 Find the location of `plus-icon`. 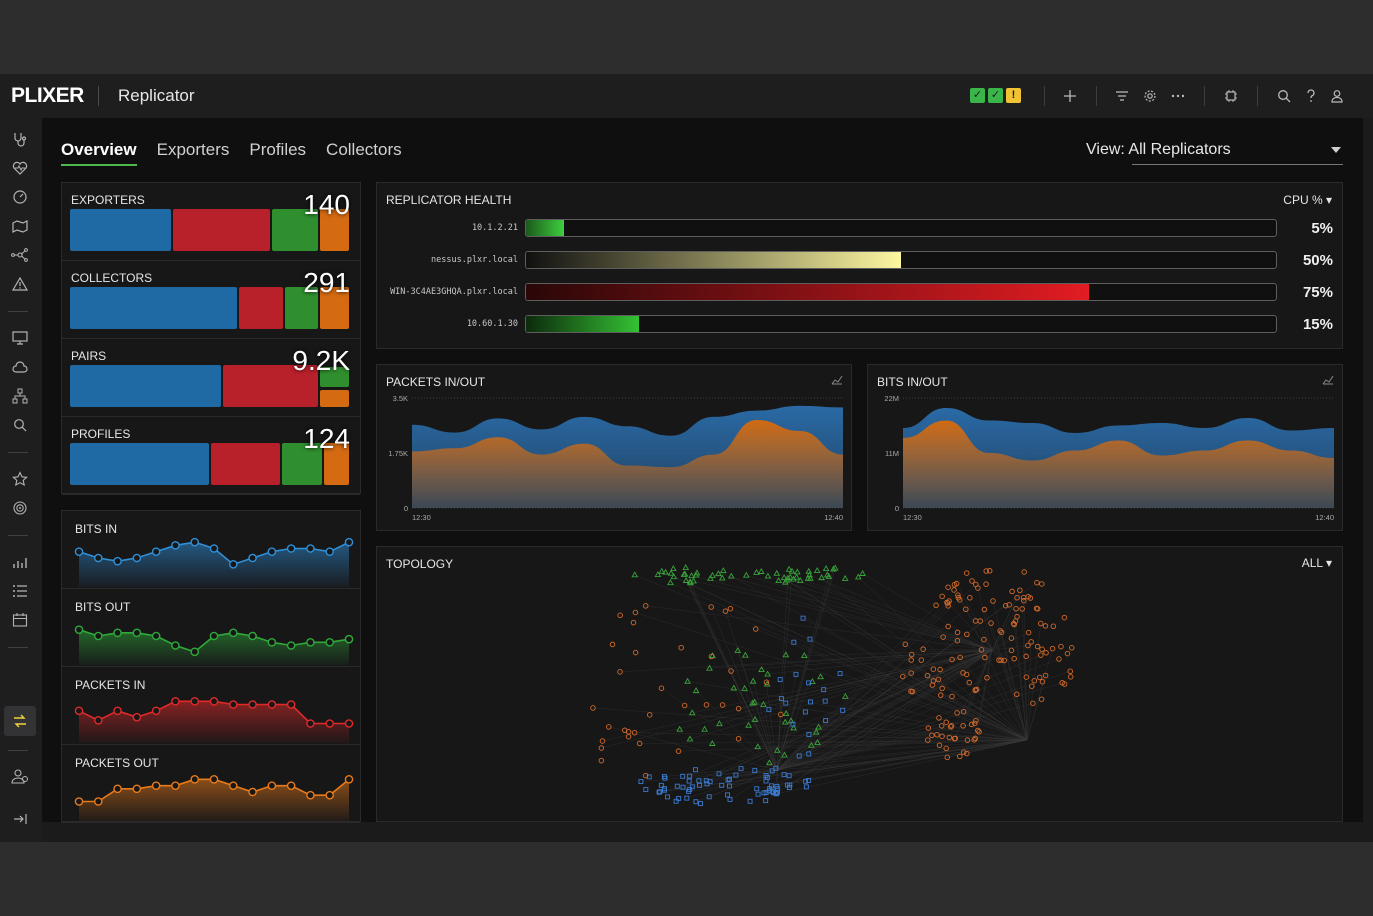

plus-icon is located at coordinates (1070, 96).